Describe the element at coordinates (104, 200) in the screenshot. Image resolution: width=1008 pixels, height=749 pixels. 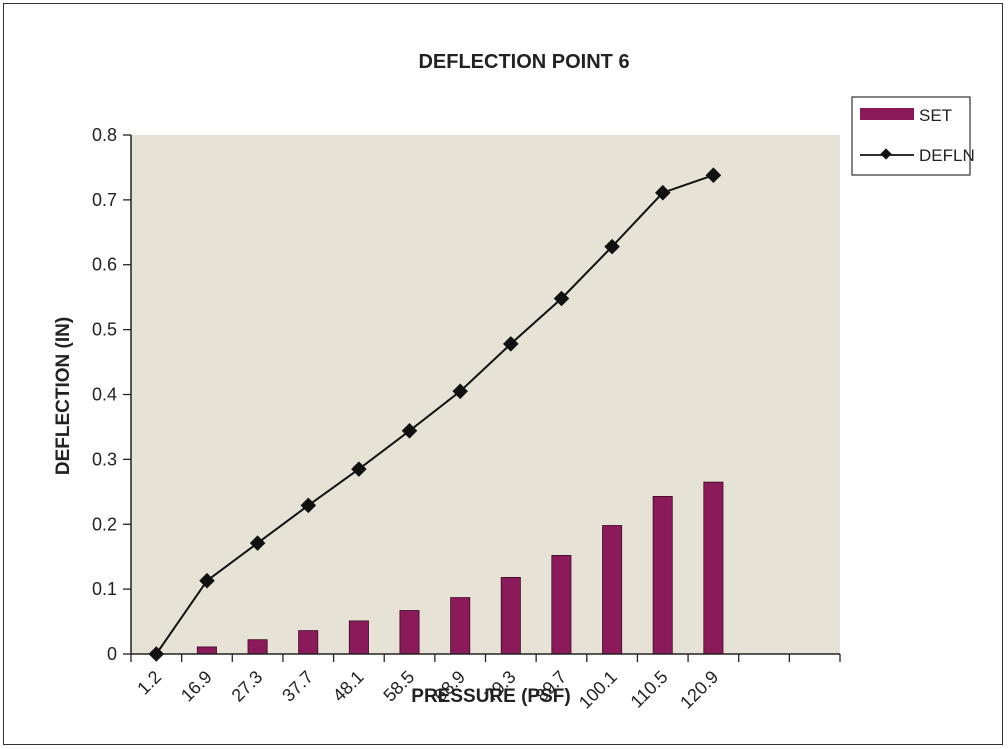
I see `y-tick-label: 0.7` at that location.